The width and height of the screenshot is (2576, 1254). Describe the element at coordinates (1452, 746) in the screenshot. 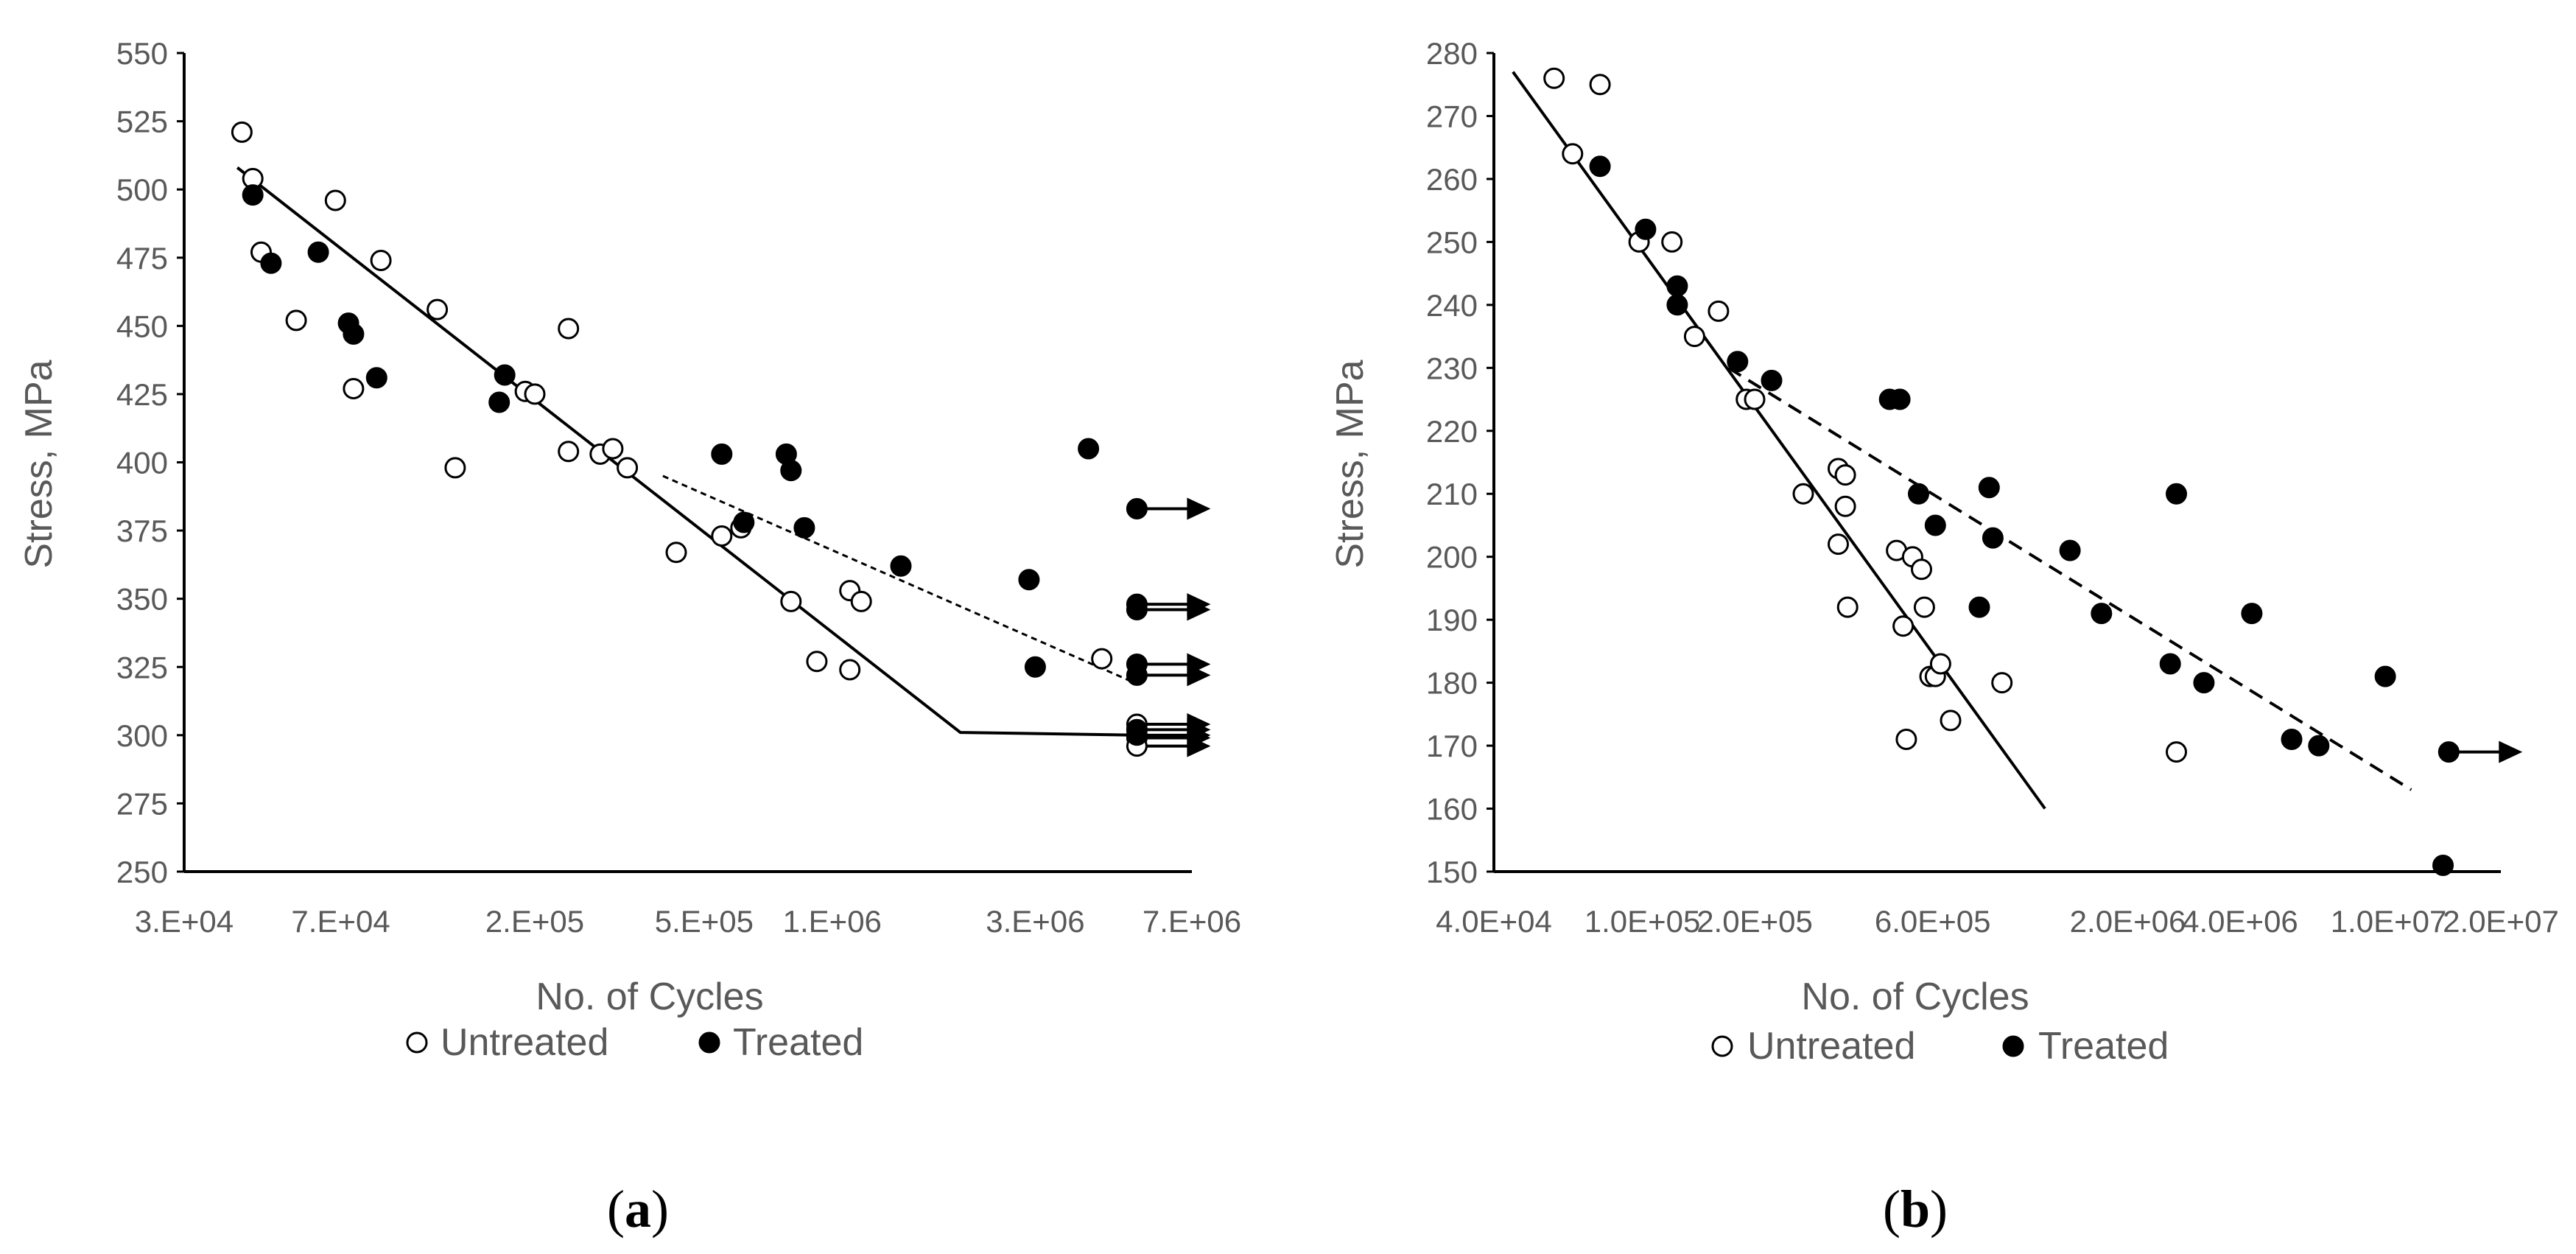

I see `panel-b-y-tick-label: 170` at that location.